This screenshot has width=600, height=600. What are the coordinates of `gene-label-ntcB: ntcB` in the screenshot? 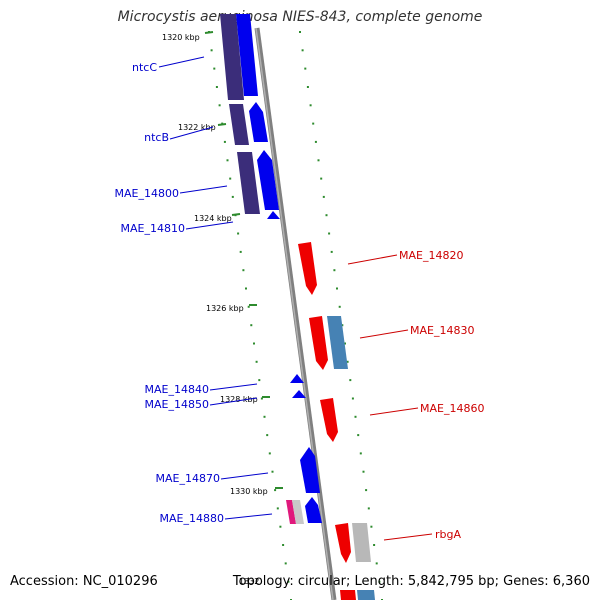 It's located at (156, 137).